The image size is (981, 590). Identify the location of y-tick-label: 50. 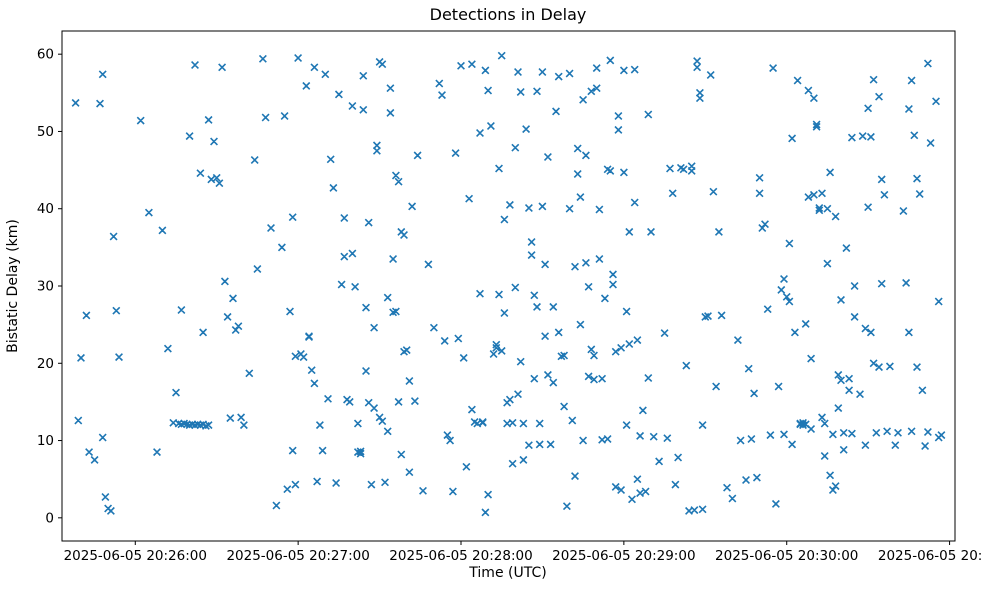
(45, 132).